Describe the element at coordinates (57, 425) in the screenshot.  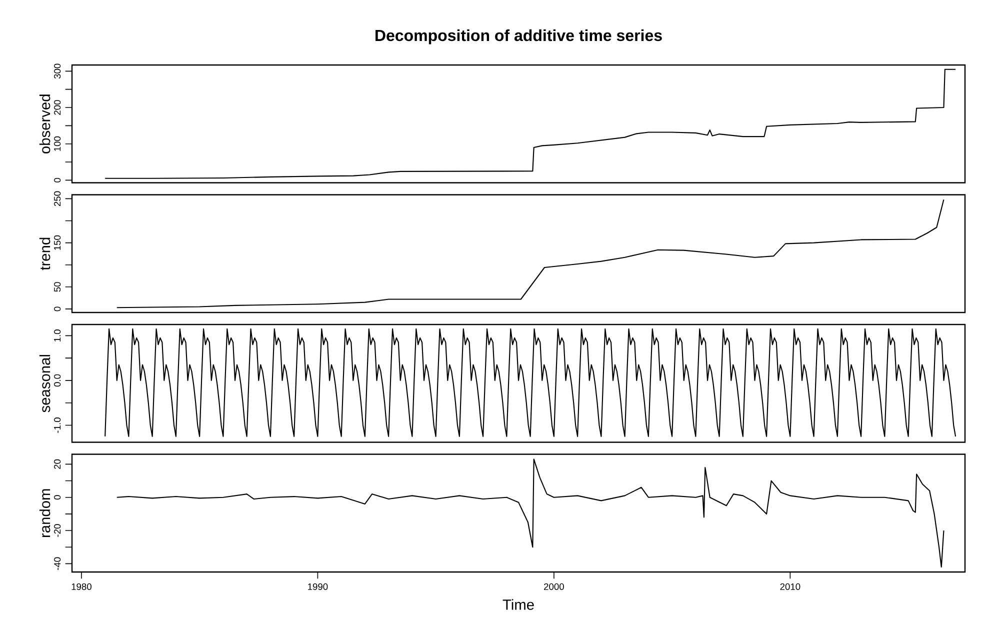
I see `y-tick-label: -1.0` at that location.